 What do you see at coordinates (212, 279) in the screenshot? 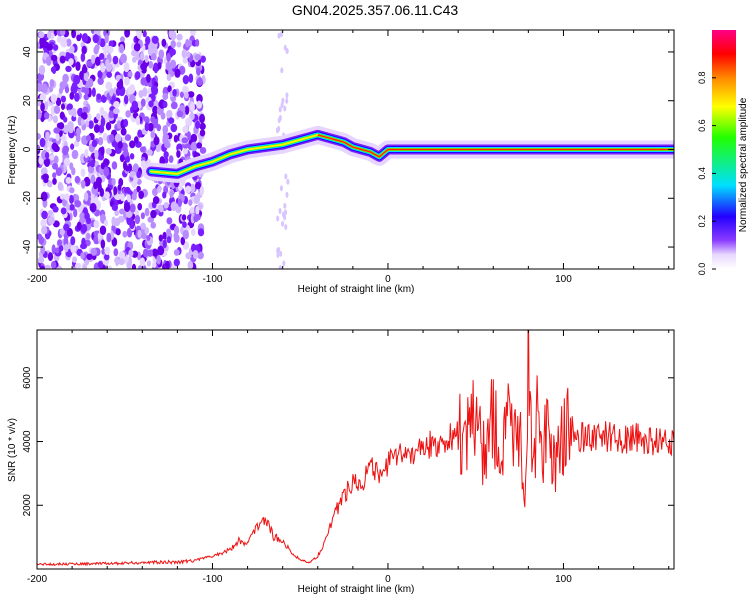
I see `x-tick-label: -100` at bounding box center [212, 279].